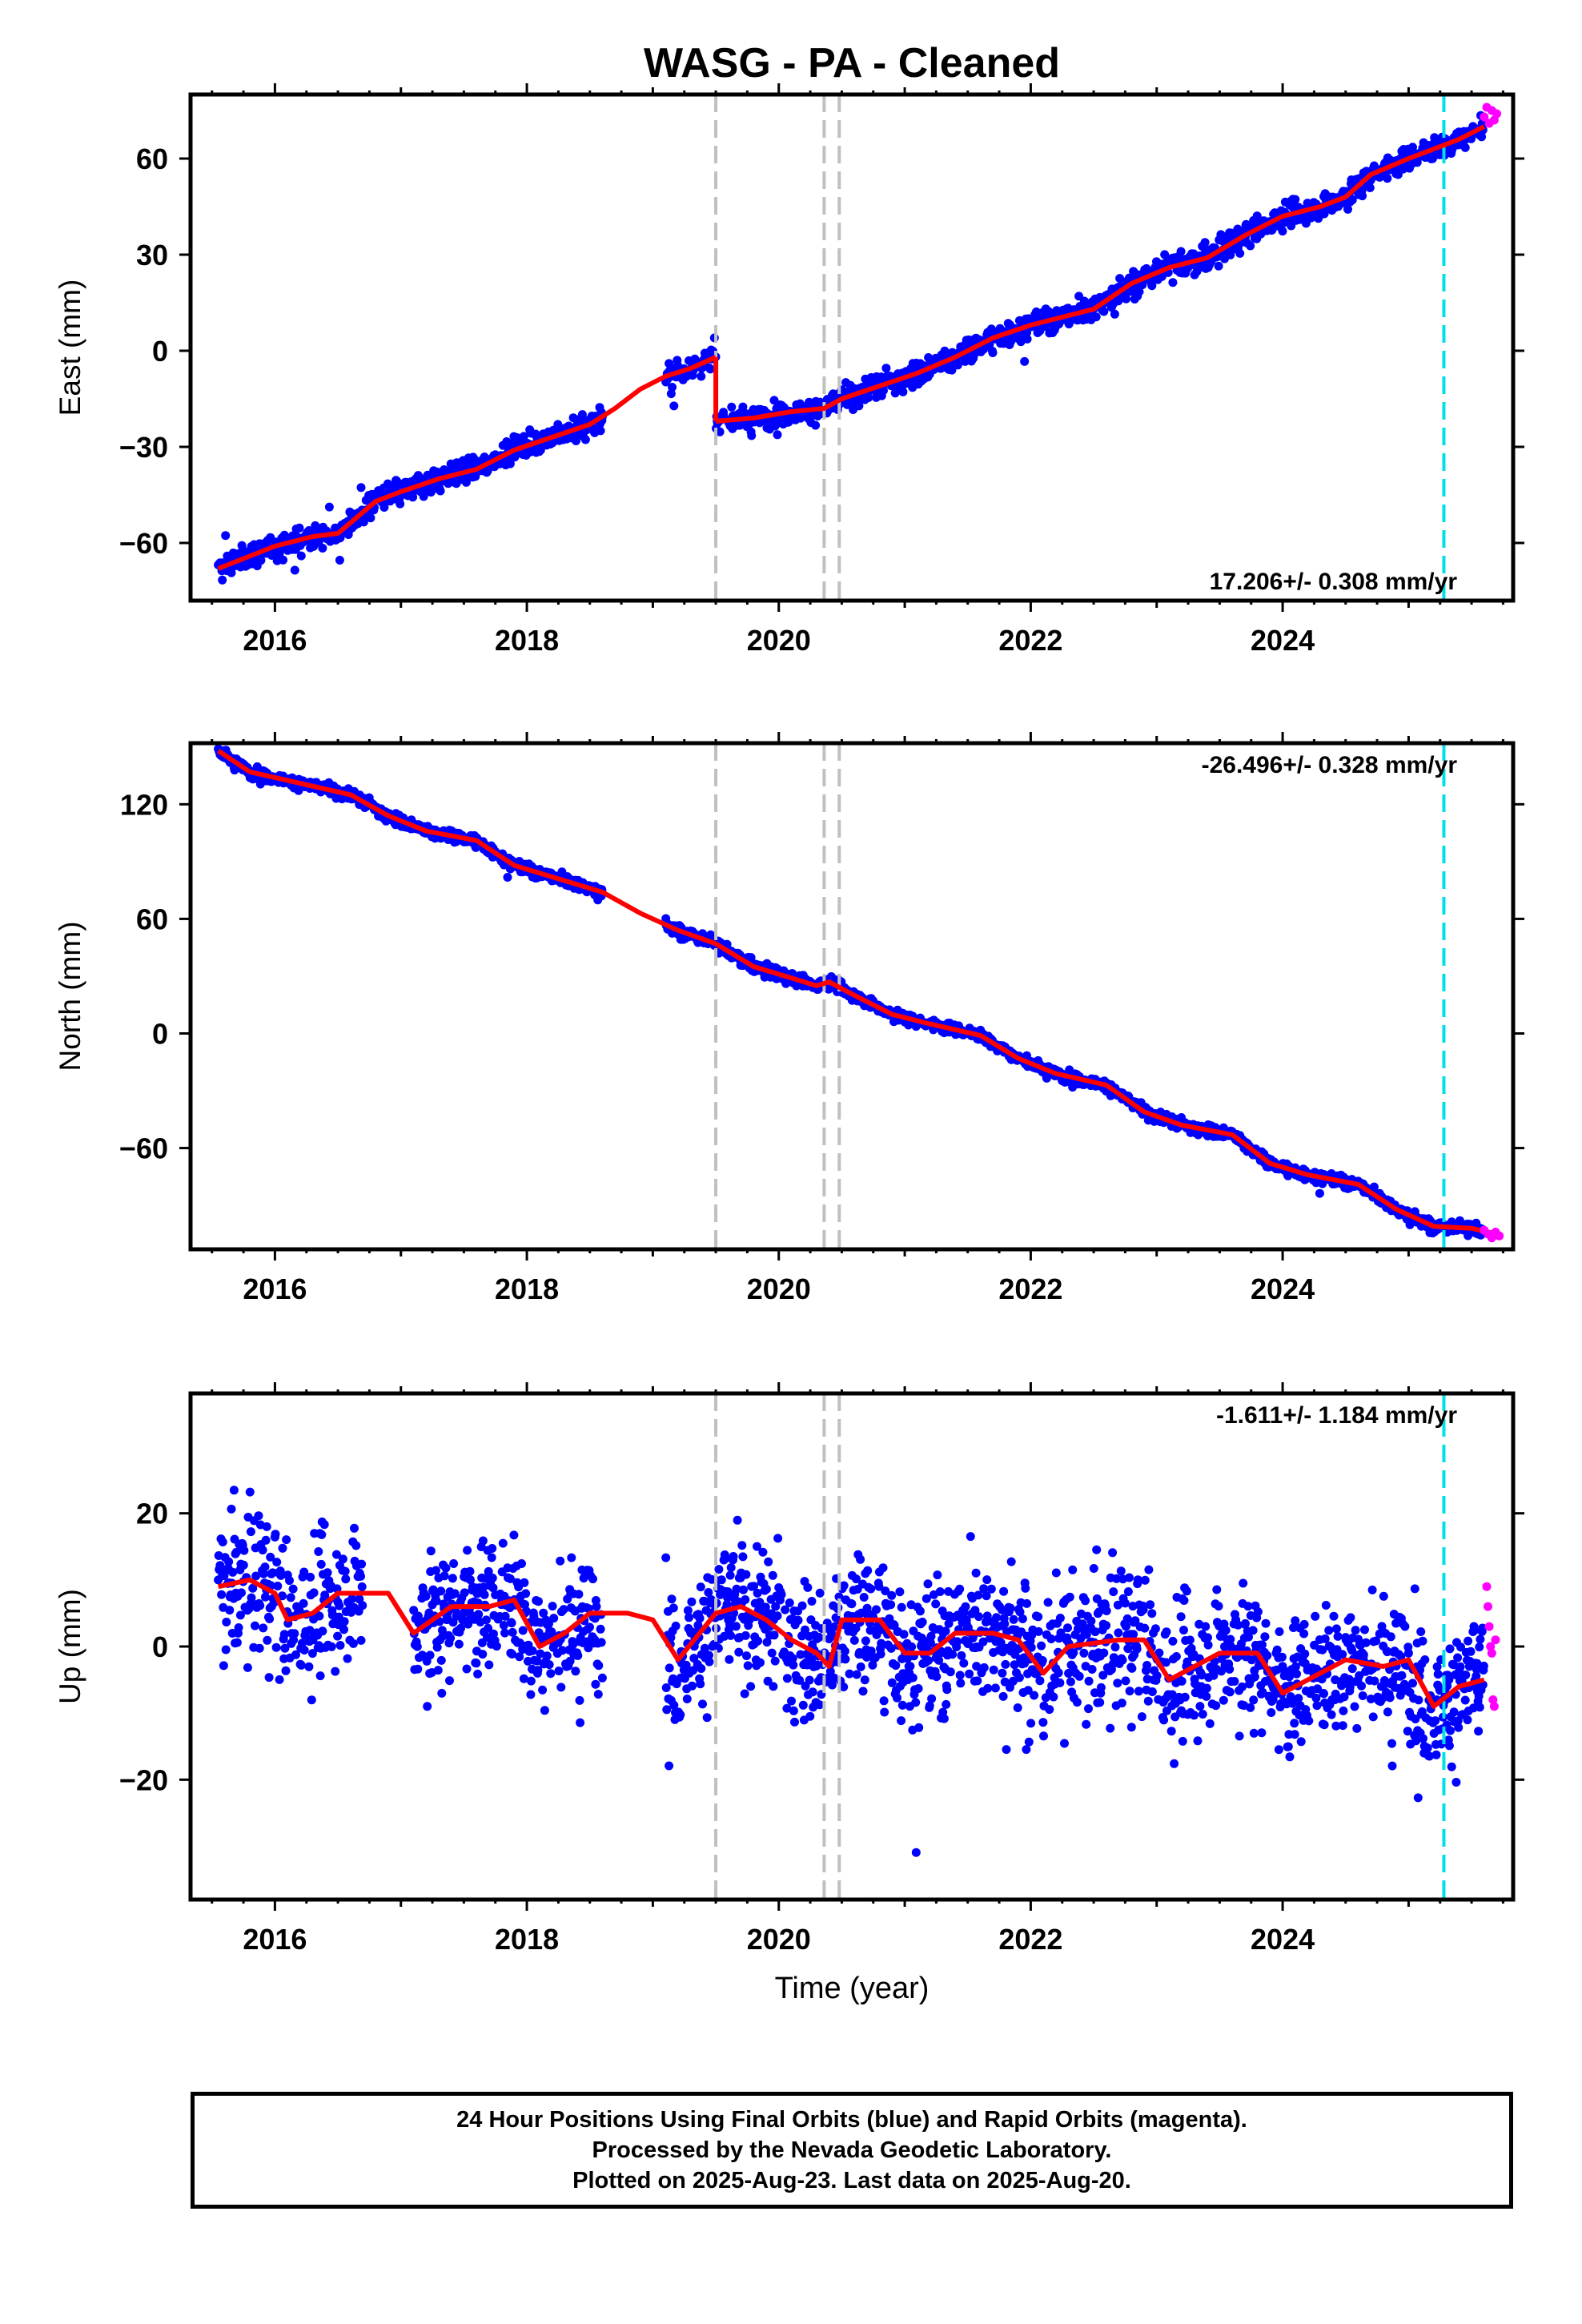  I want to click on north-rate-label: -26.496+/- 0.328 mm/yr, so click(1330, 765).